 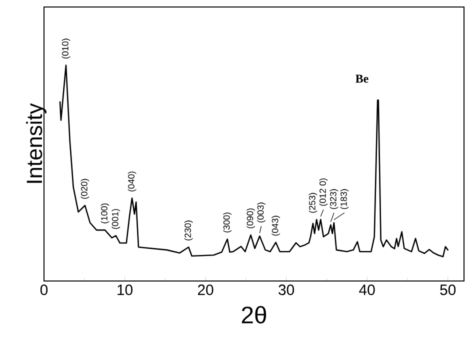 What do you see at coordinates (362, 78) in the screenshot?
I see `annotation: Be` at bounding box center [362, 78].